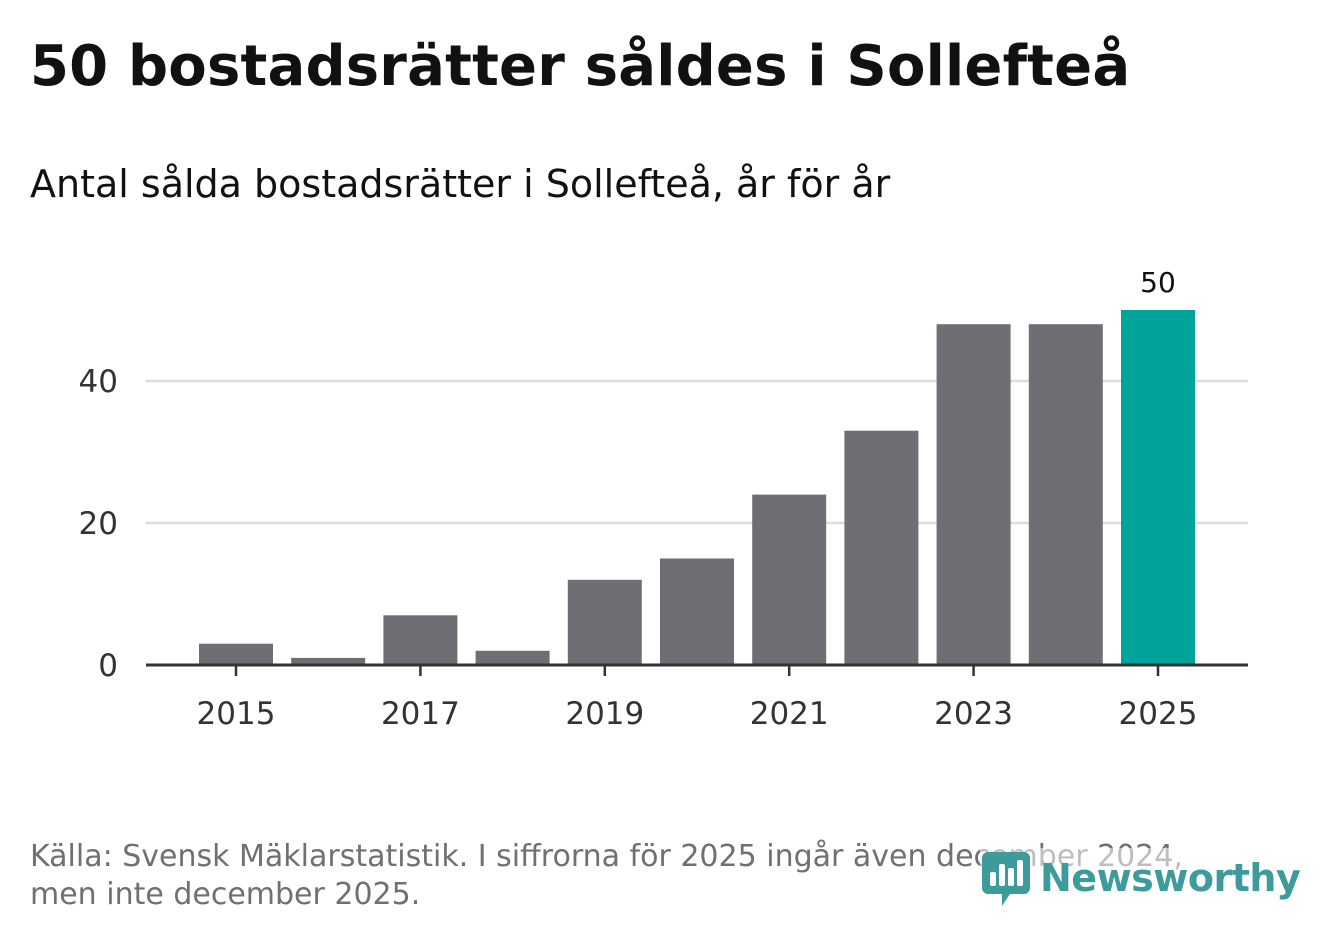 The width and height of the screenshot is (1322, 939). What do you see at coordinates (108, 666) in the screenshot?
I see `y-tick-label: 0` at bounding box center [108, 666].